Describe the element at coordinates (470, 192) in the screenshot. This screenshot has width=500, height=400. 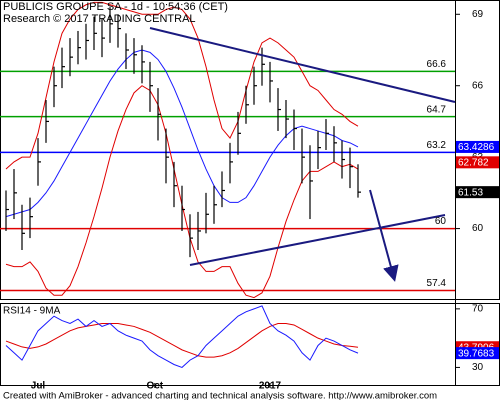
I see `last-value-label: 61.53` at that location.